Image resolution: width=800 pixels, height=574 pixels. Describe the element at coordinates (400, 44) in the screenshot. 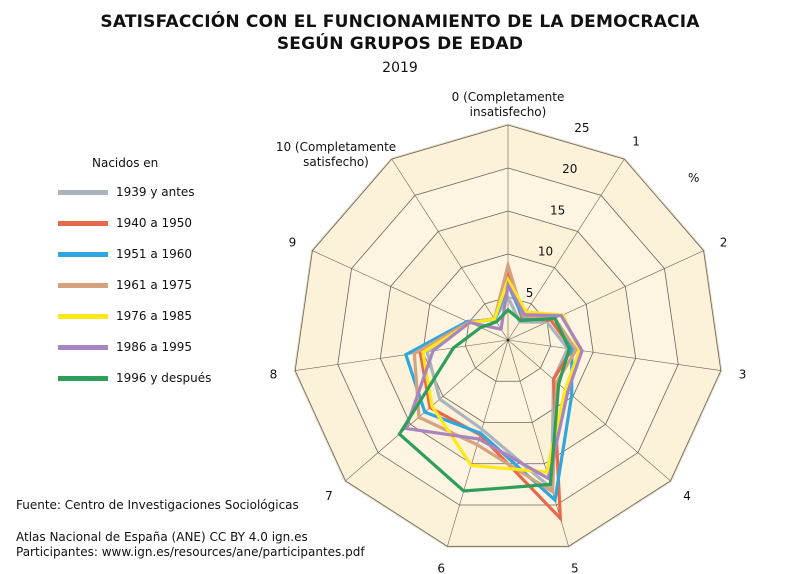

I see `chart-title-line2: SEGÚN GRUPOS DE EDAD` at that location.